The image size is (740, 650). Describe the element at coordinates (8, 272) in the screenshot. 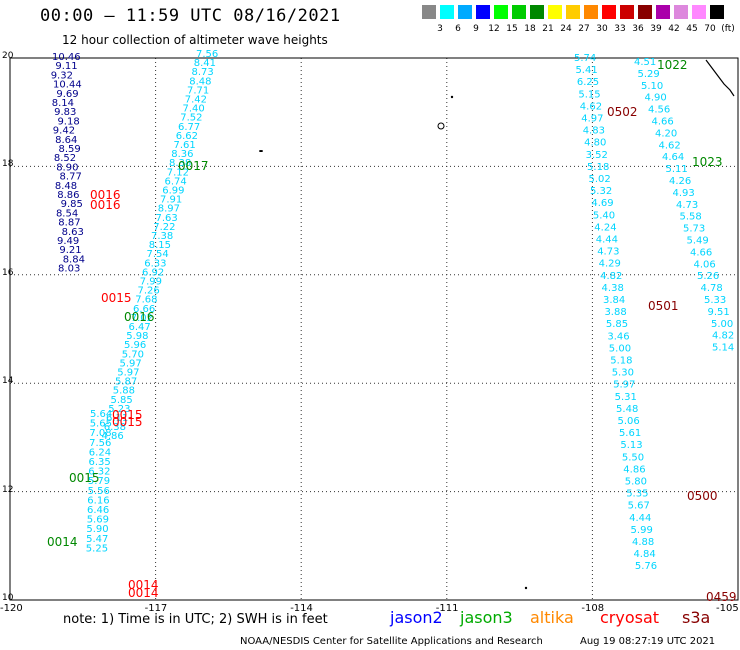

I see `latitude-label: 16` at that location.